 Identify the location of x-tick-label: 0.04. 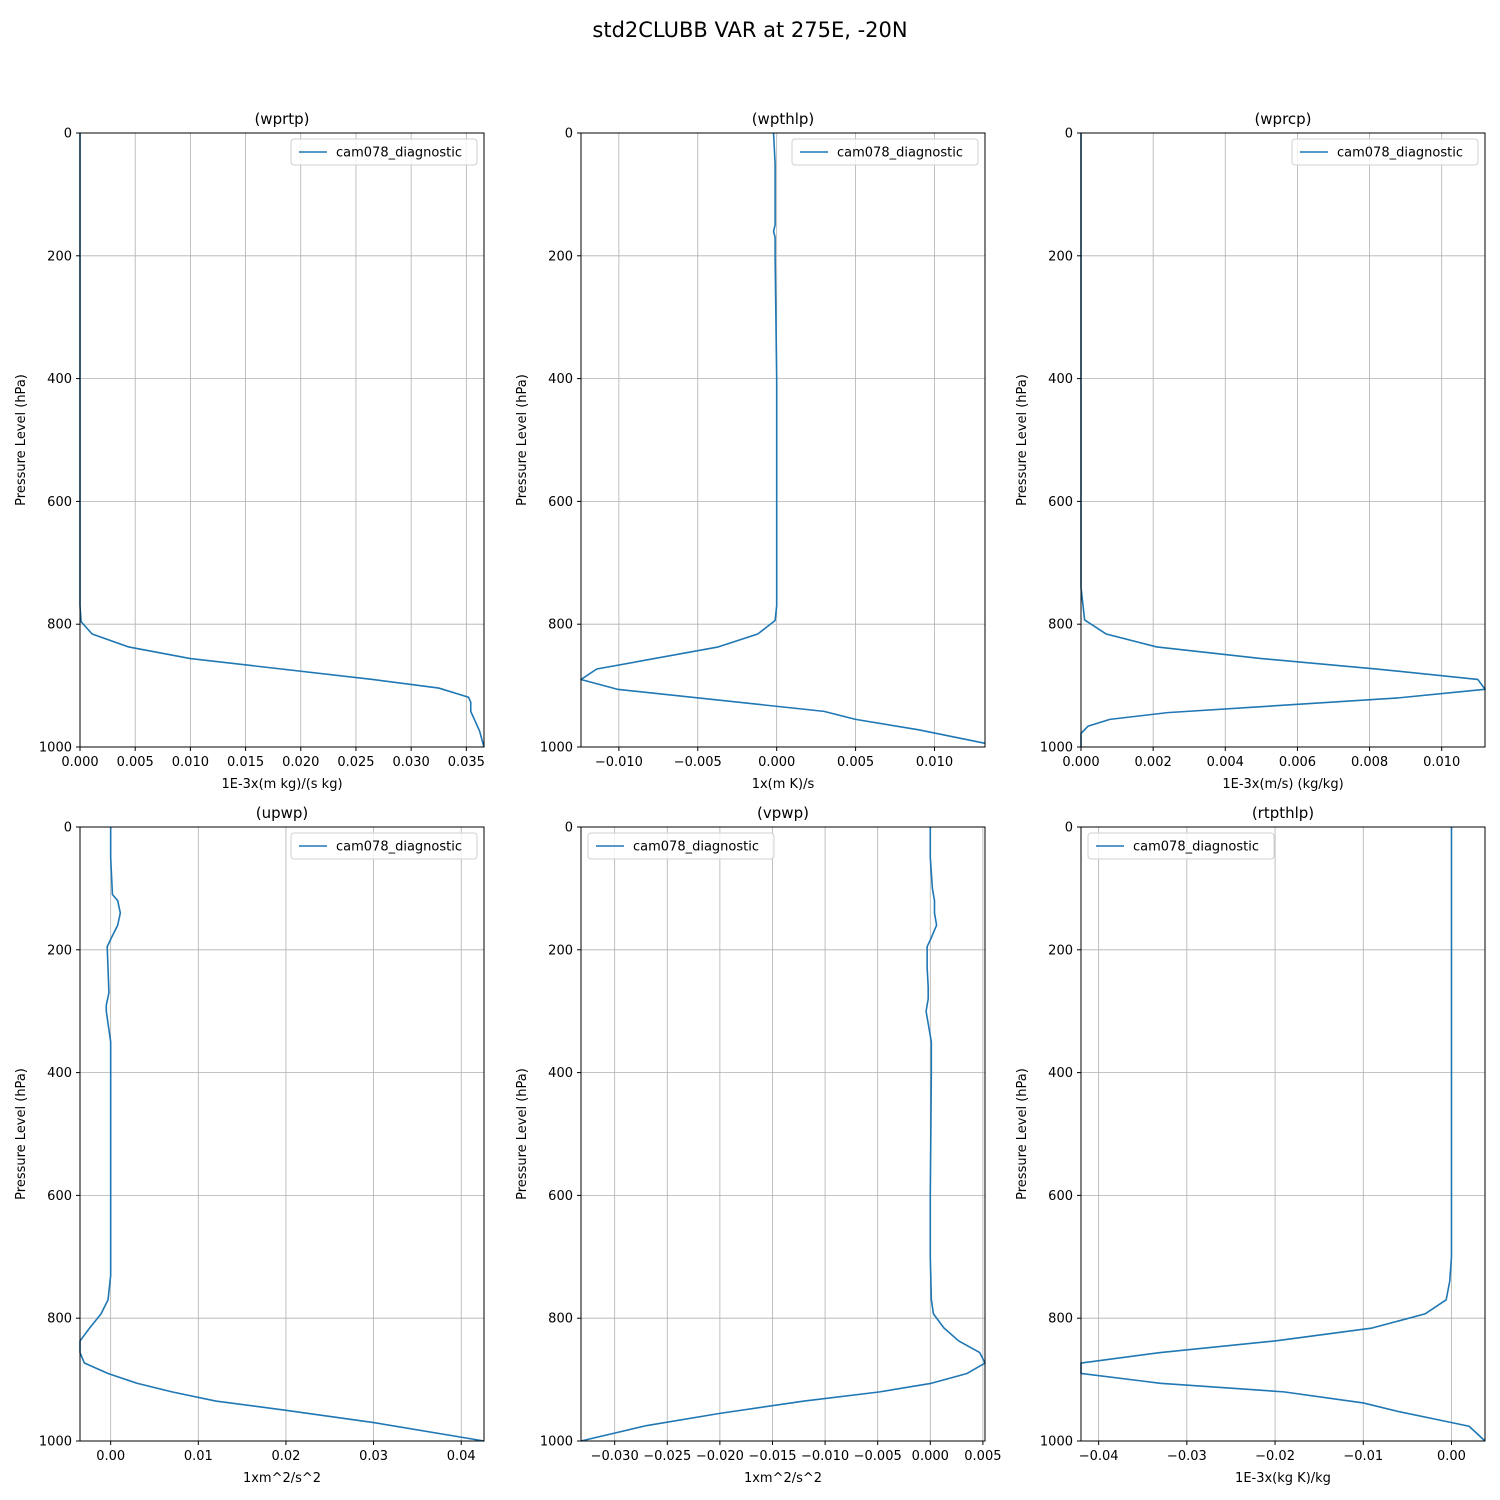
(461, 1456).